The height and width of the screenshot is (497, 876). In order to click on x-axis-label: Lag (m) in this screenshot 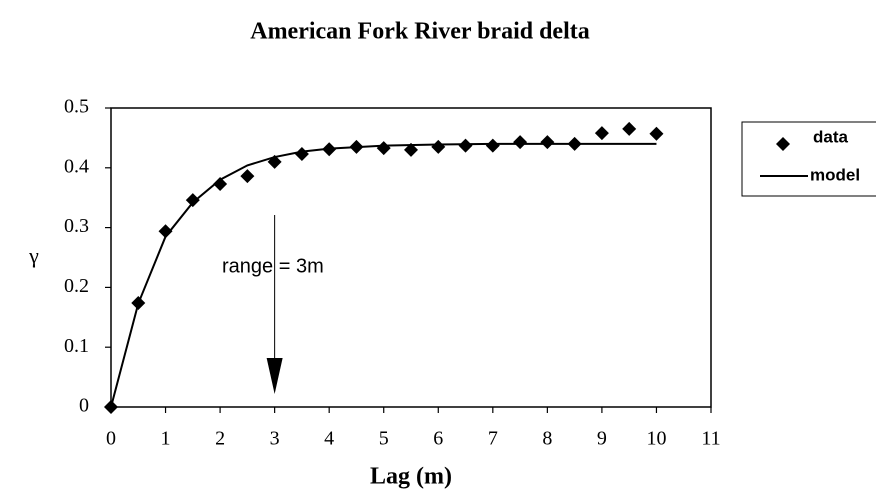, I will do `click(411, 477)`.